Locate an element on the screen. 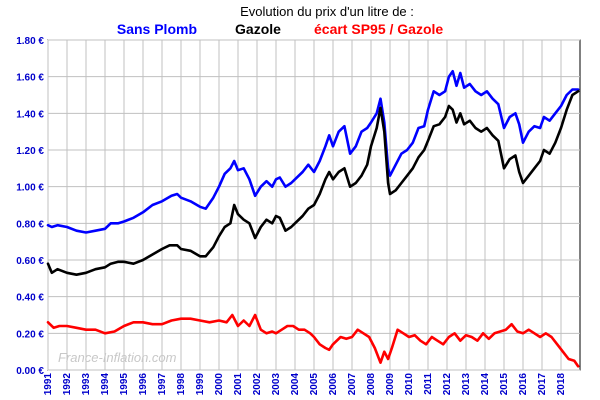 The image size is (600, 400). x-tick-label: 1994 is located at coordinates (105, 384).